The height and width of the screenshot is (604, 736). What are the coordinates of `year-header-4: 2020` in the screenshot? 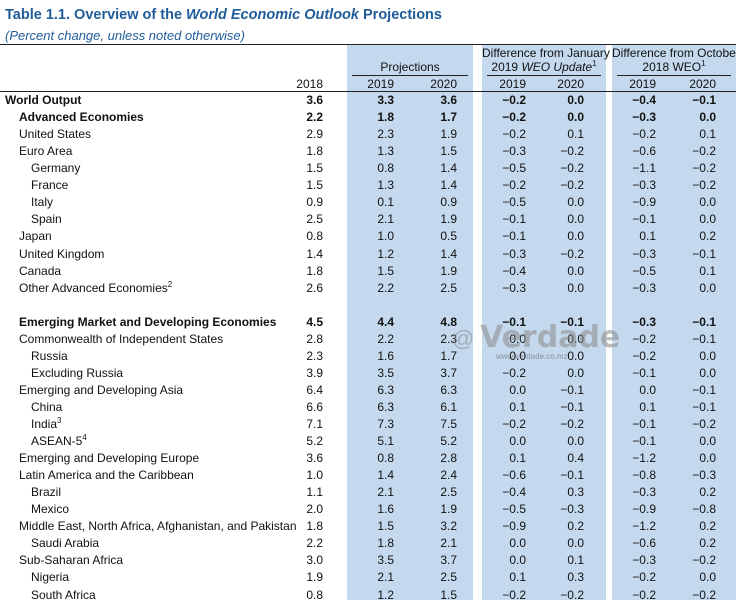 It's located at (570, 84).